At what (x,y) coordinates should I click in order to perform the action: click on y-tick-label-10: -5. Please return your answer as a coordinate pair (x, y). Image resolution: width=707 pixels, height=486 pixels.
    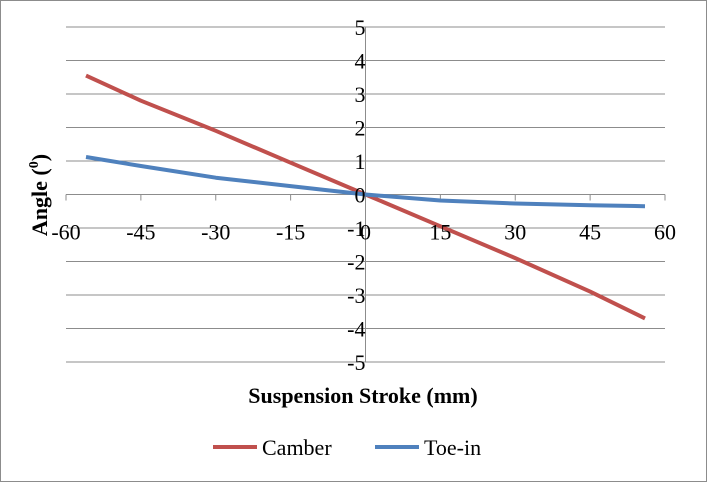
    Looking at the image, I should click on (356, 362).